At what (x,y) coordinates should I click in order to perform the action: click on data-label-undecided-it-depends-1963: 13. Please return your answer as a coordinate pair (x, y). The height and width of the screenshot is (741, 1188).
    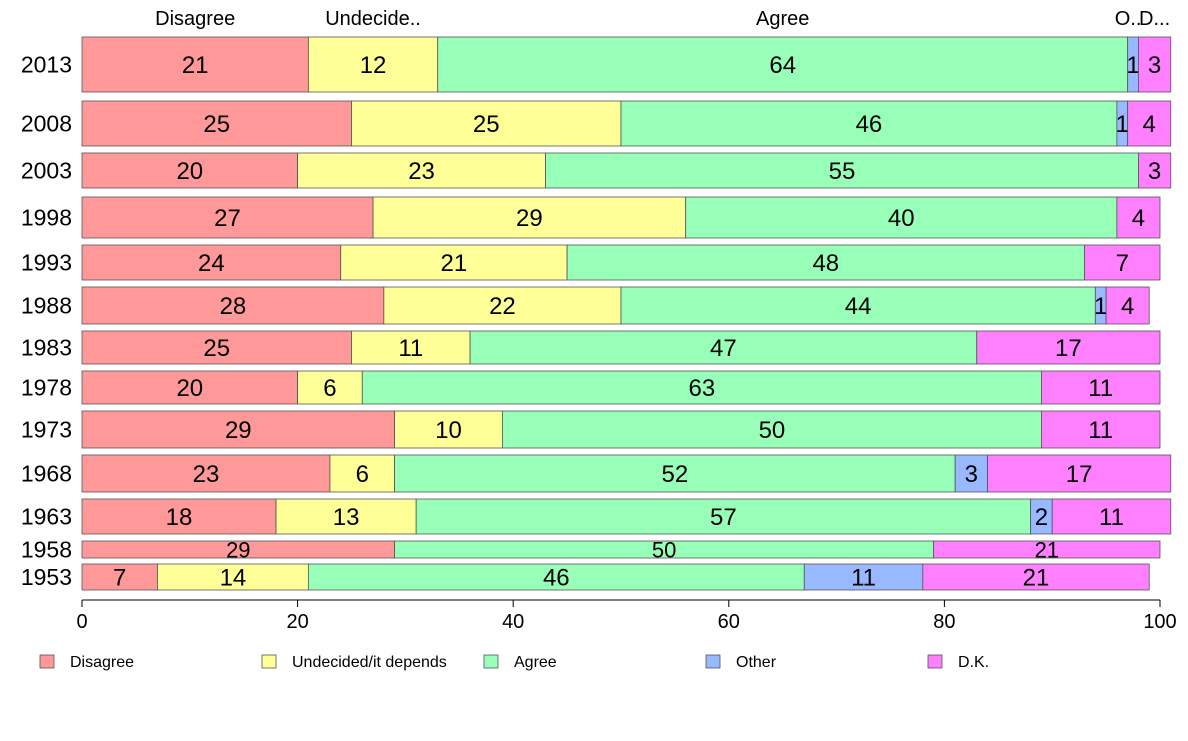
    Looking at the image, I should click on (346, 517).